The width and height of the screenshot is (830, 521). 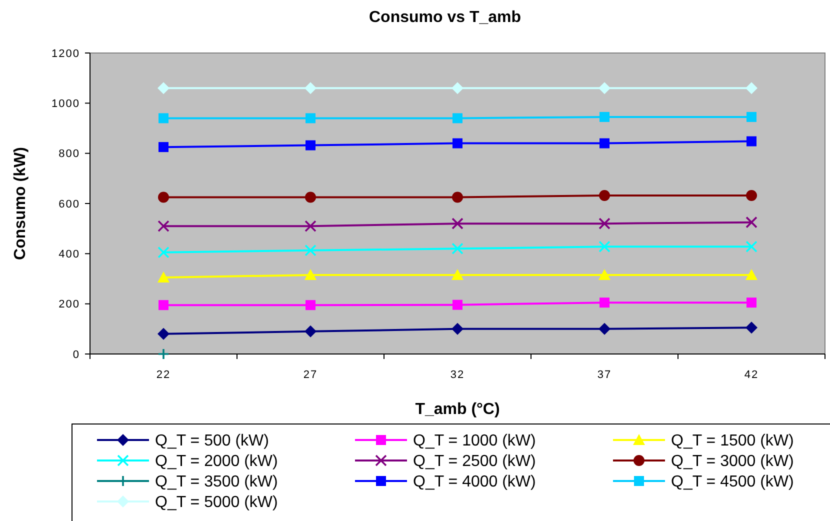 I want to click on legend-label: Q_T = 4500 (kW), so click(x=732, y=482).